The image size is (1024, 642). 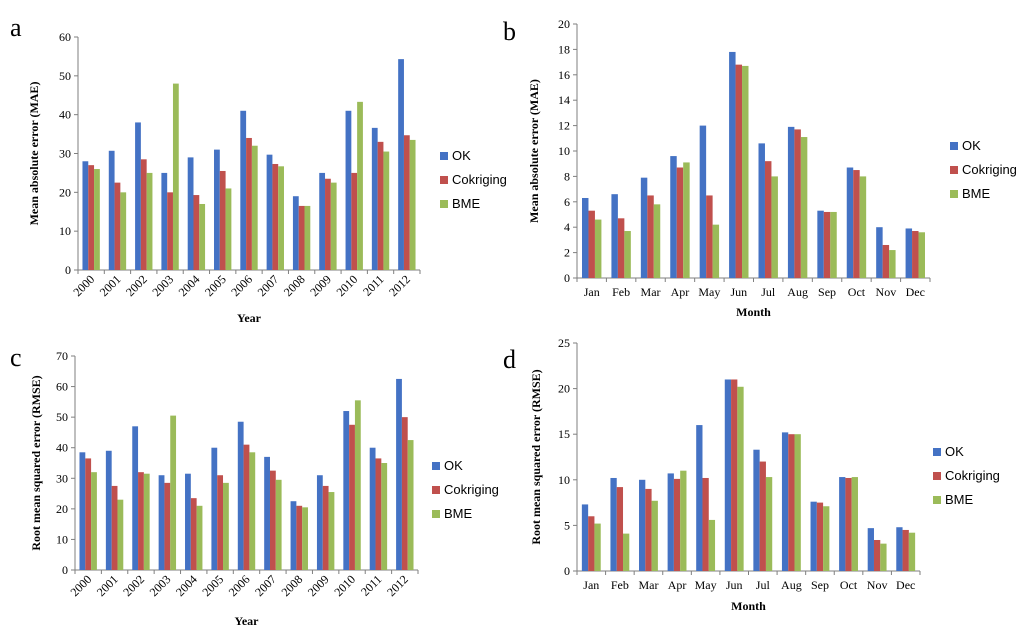 What do you see at coordinates (768, 292) in the screenshot?
I see `x-tick-label: Jul` at bounding box center [768, 292].